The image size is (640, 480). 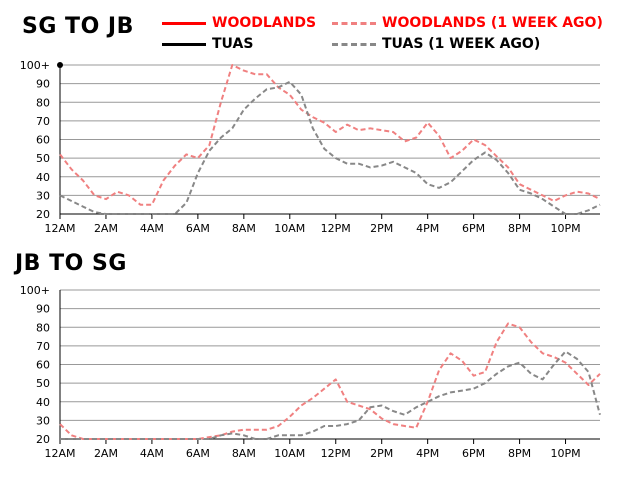 I want to click on sg-to-jb-title: SG TO JB, so click(x=78, y=26).